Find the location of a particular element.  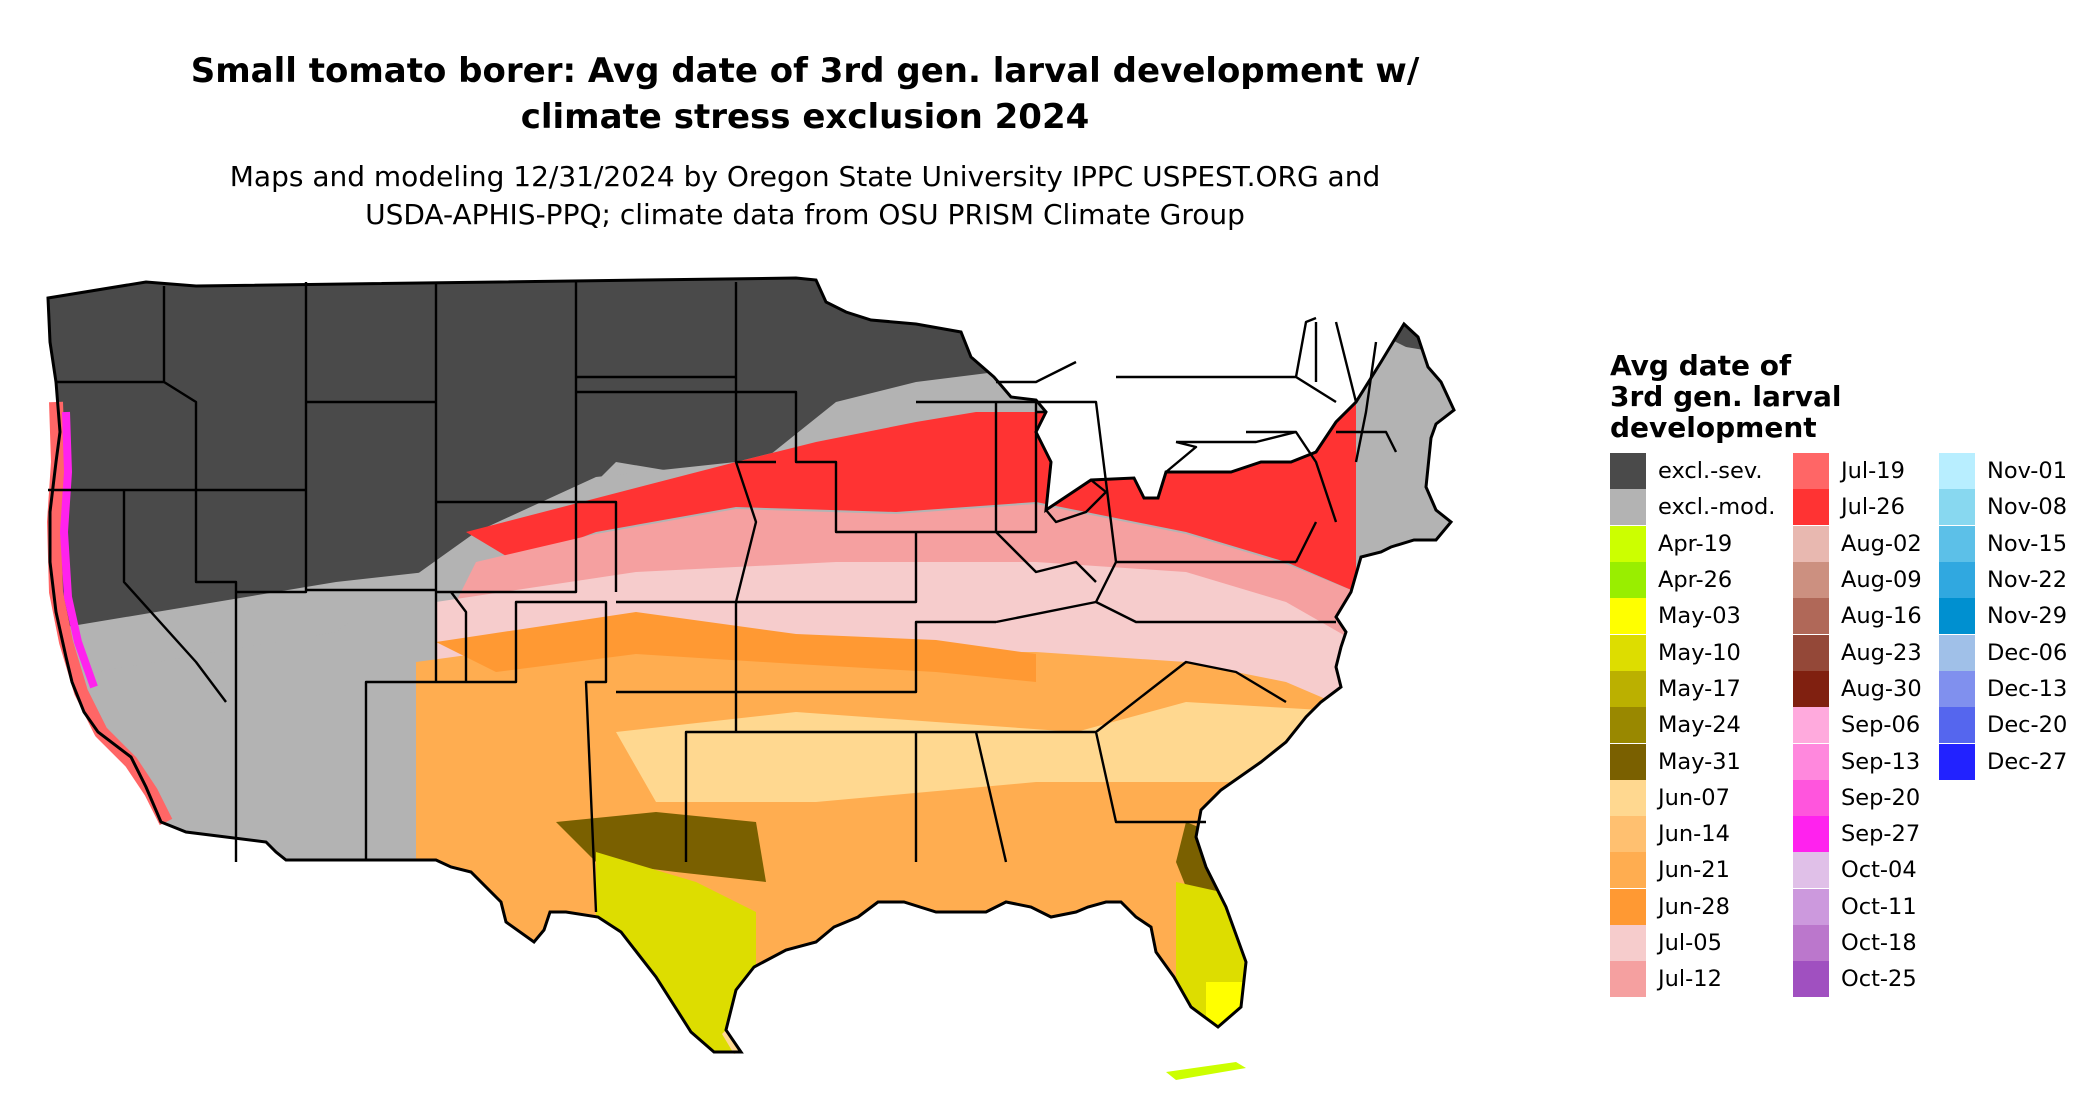

legend-item: Jun-28 is located at coordinates (1692, 906).